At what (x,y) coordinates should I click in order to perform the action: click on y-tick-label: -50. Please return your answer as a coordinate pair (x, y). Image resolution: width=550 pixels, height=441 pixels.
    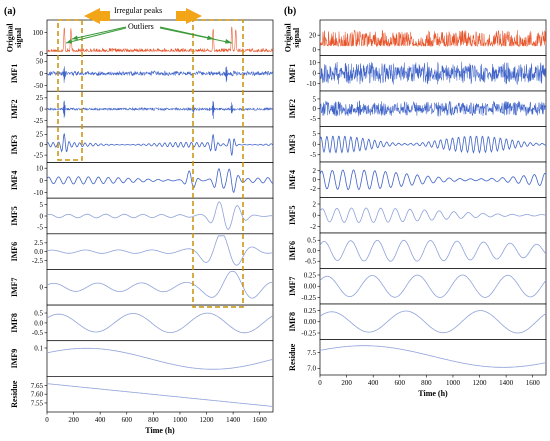
    Looking at the image, I should click on (39, 86).